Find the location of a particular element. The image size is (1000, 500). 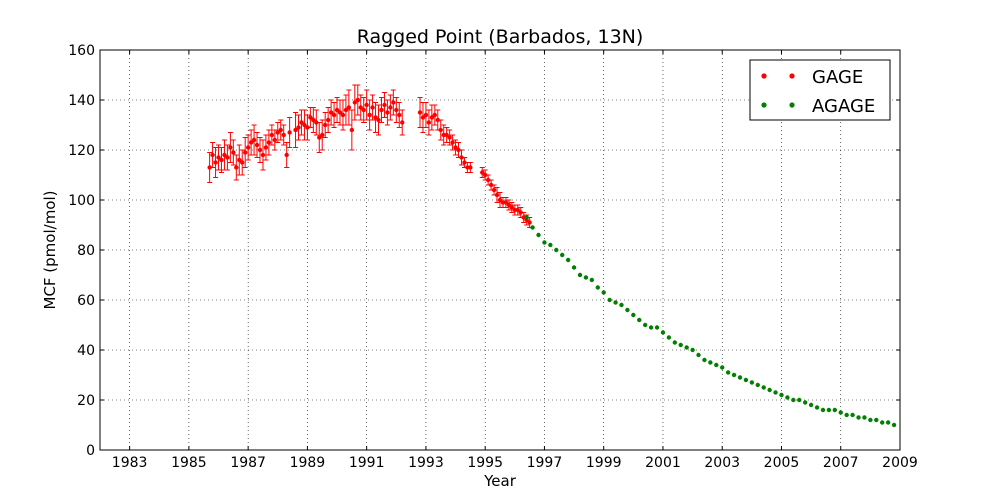

x-tick-label-2009: 2009 is located at coordinates (900, 463).